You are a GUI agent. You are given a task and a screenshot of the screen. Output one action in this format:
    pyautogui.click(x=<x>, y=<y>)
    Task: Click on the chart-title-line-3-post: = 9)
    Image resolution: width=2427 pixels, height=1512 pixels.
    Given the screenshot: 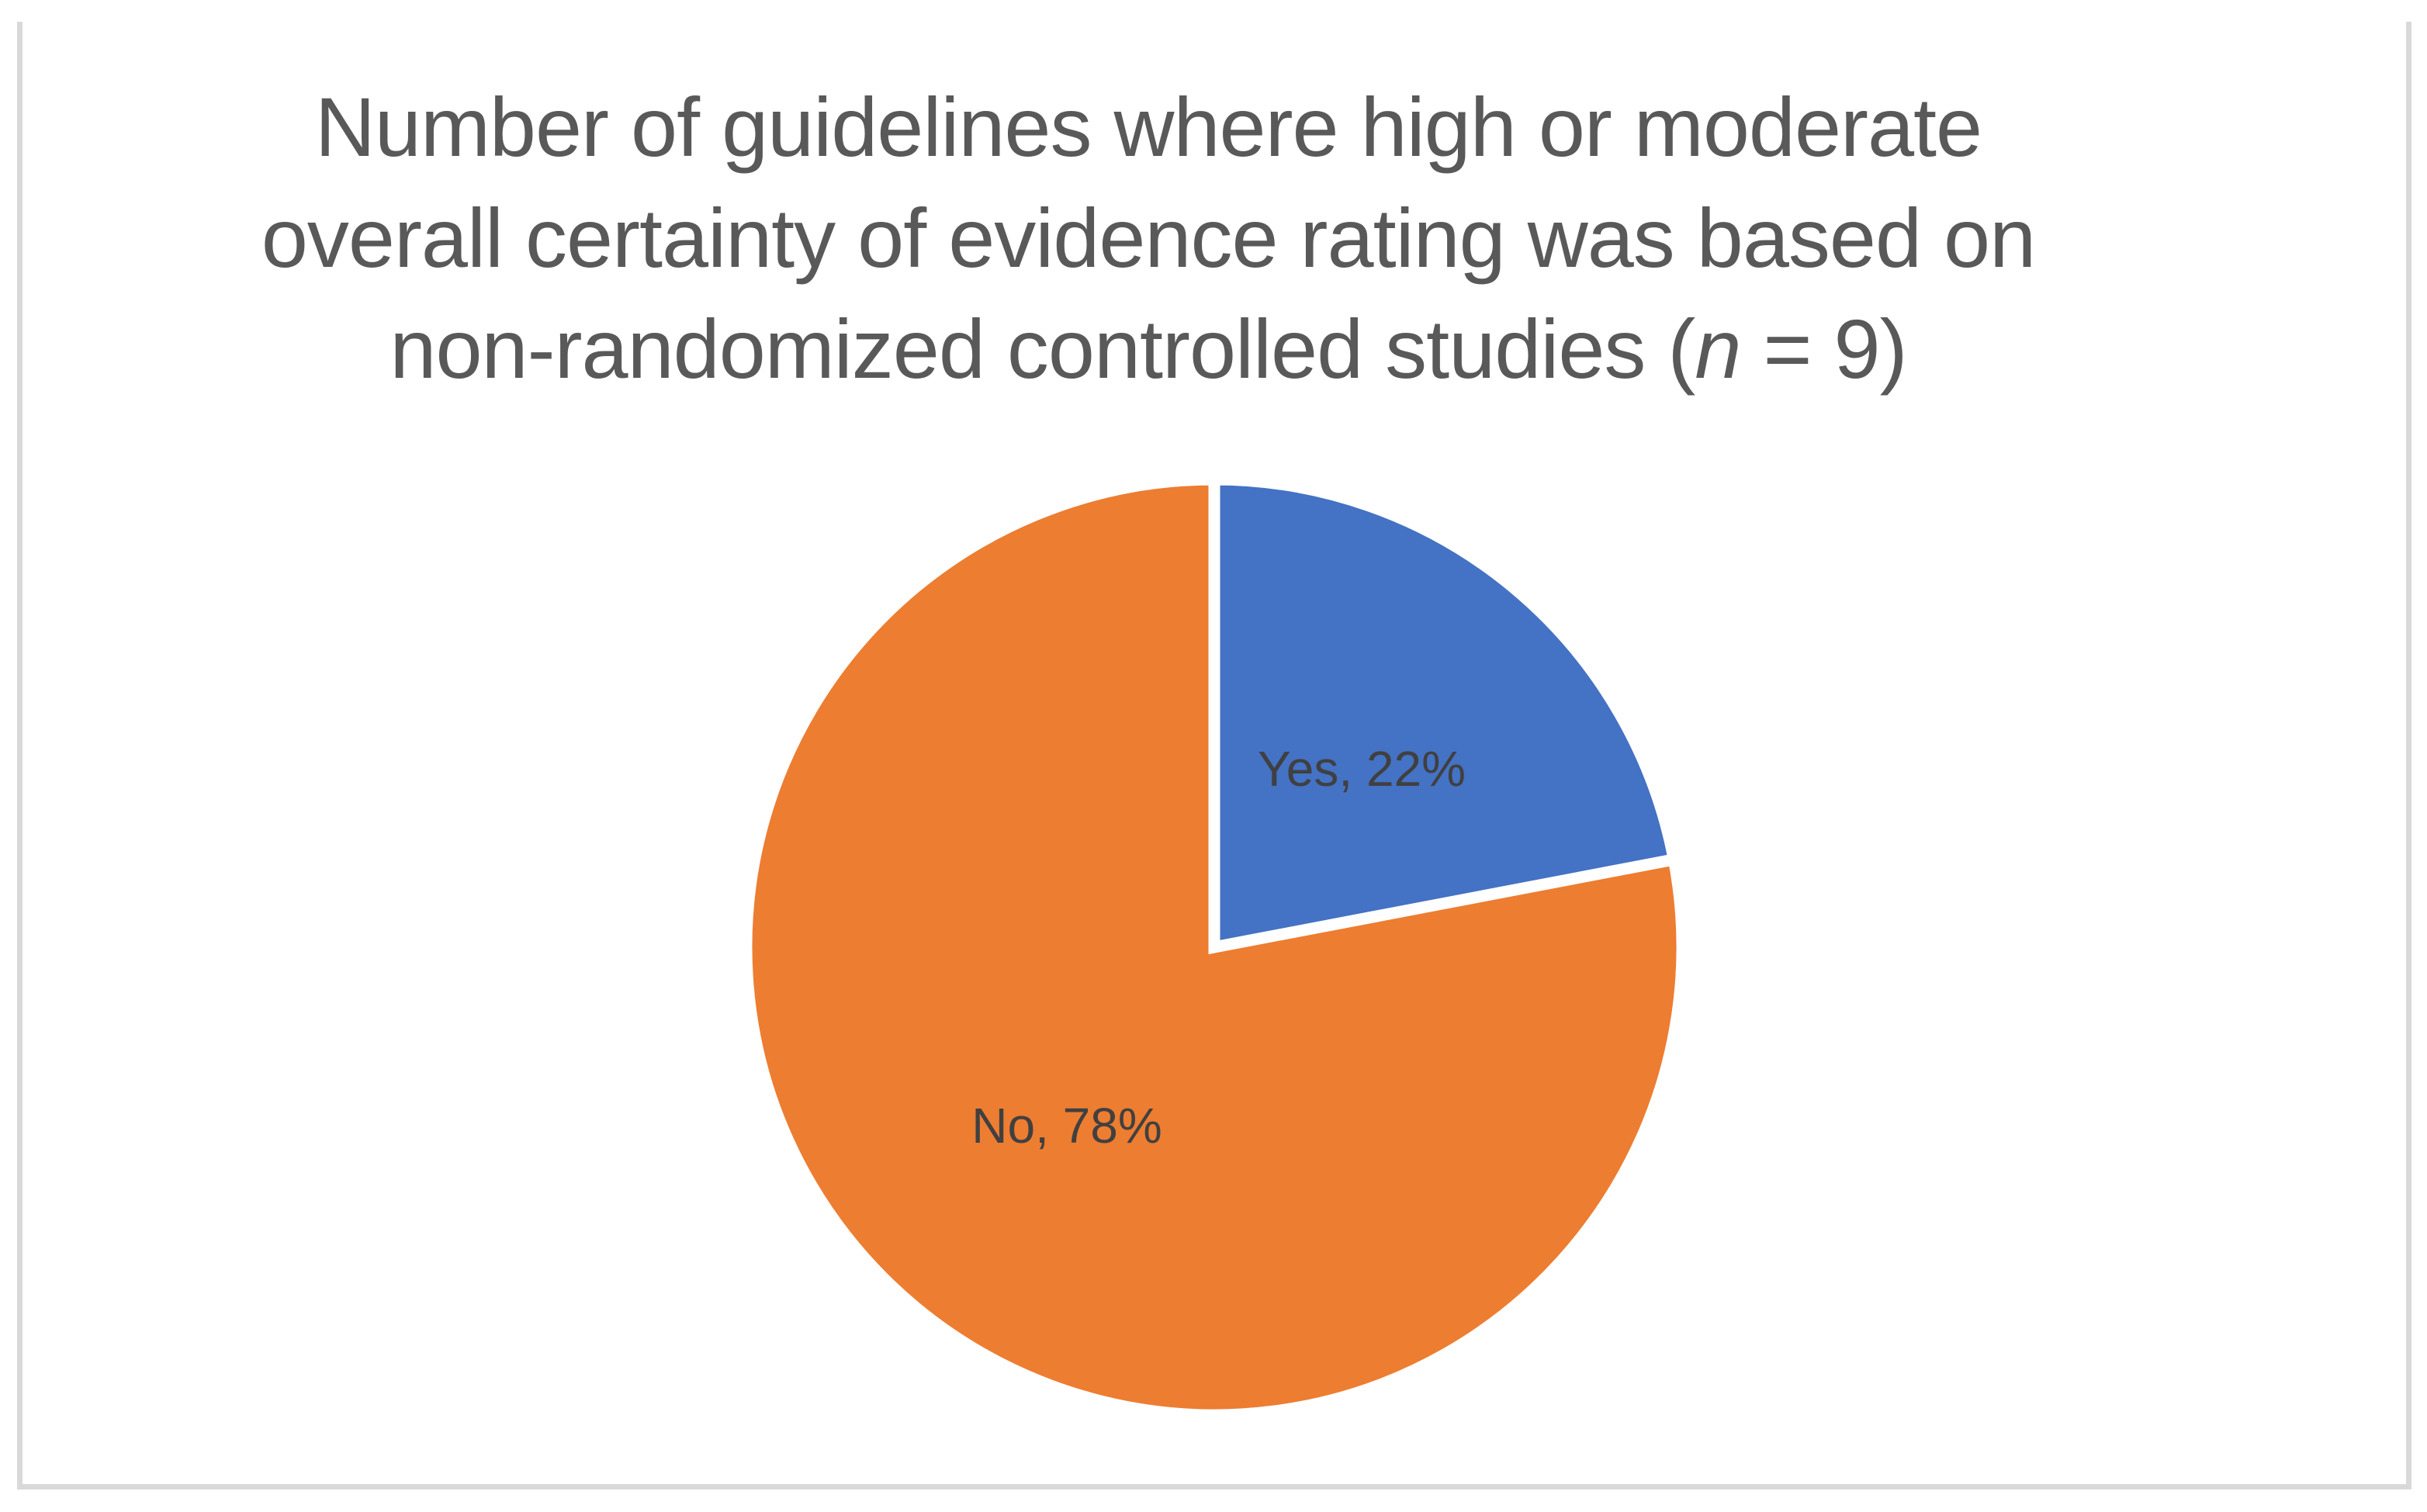 What is the action you would take?
    pyautogui.click(x=1823, y=349)
    